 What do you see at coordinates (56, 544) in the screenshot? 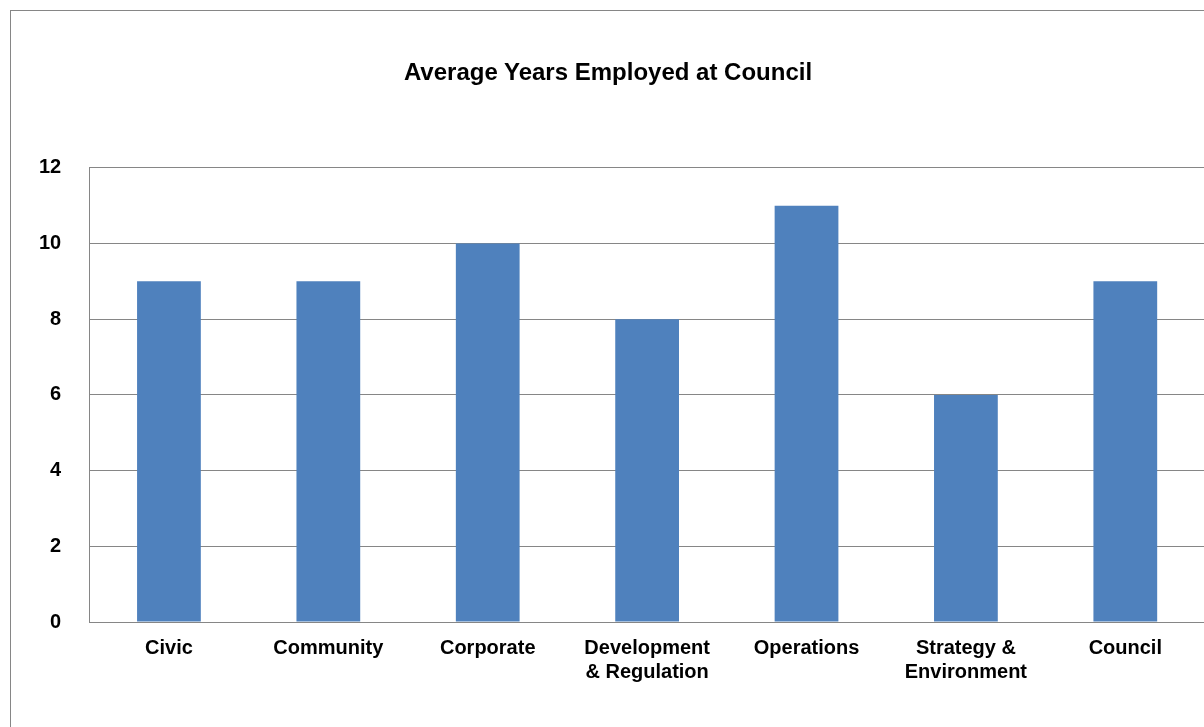
I see `y-tick-label: 2` at bounding box center [56, 544].